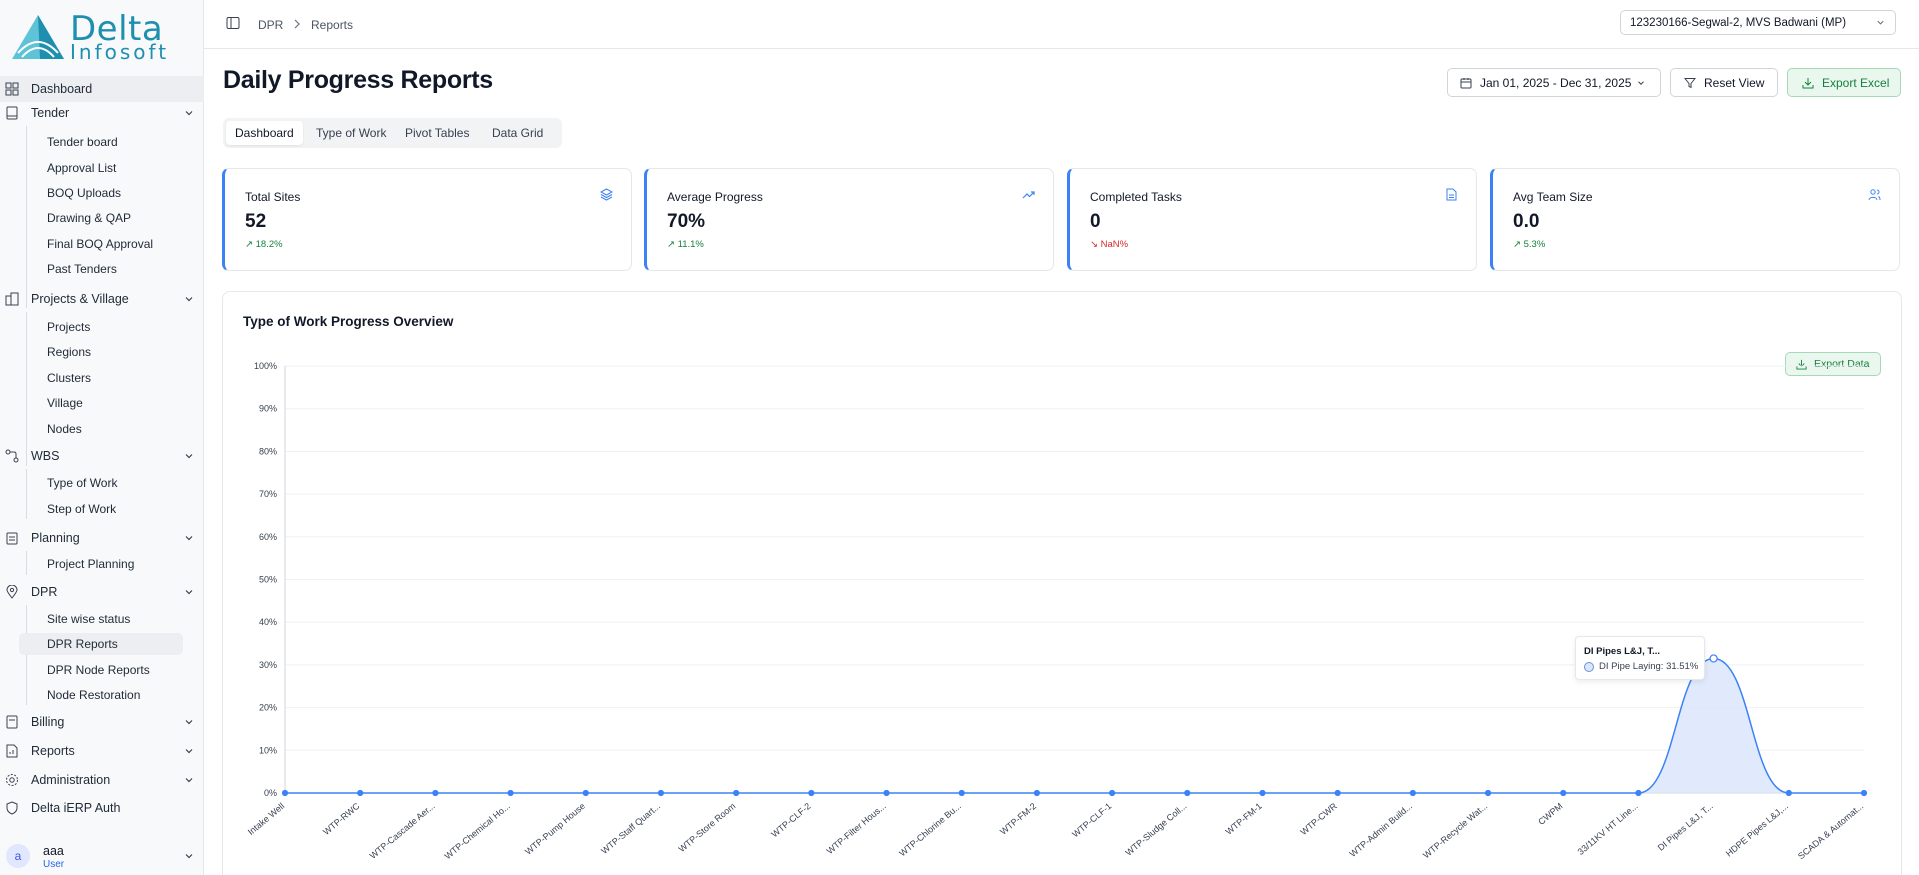  What do you see at coordinates (38, 37) in the screenshot?
I see `delta-logo-icon` at bounding box center [38, 37].